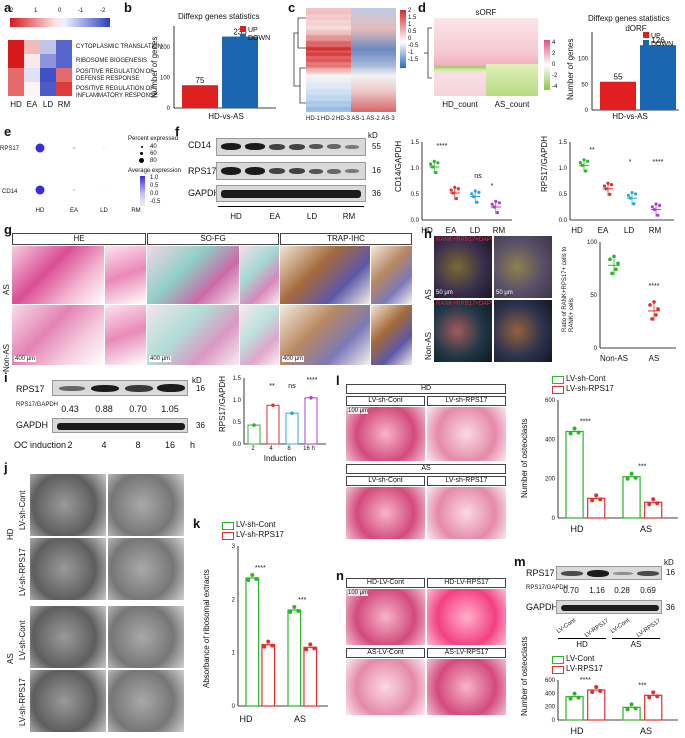  Describe the element at coordinates (104, 409) in the screenshot. I see `ratio-value: 0.88` at that location.